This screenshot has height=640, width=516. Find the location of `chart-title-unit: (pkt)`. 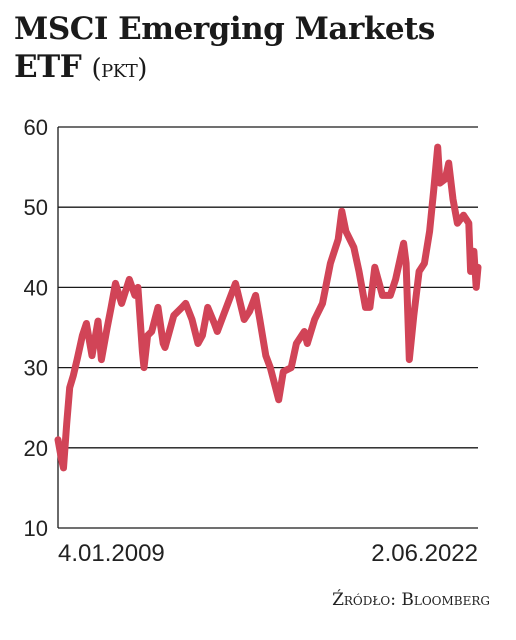

chart-title-unit: (pkt) is located at coordinates (119, 69).